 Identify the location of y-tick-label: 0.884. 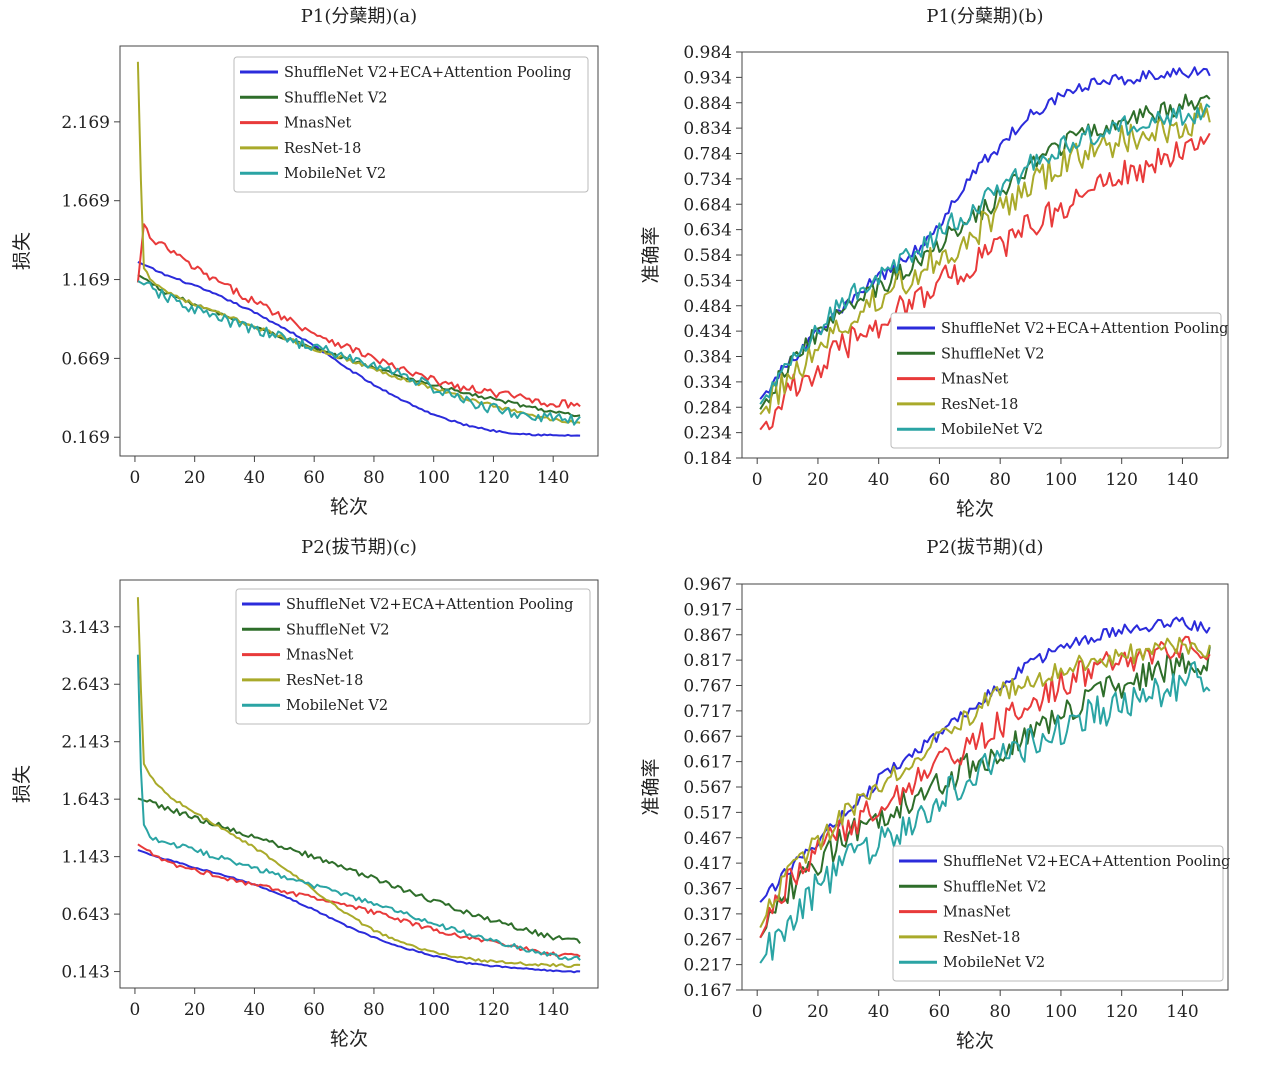
(707, 104).